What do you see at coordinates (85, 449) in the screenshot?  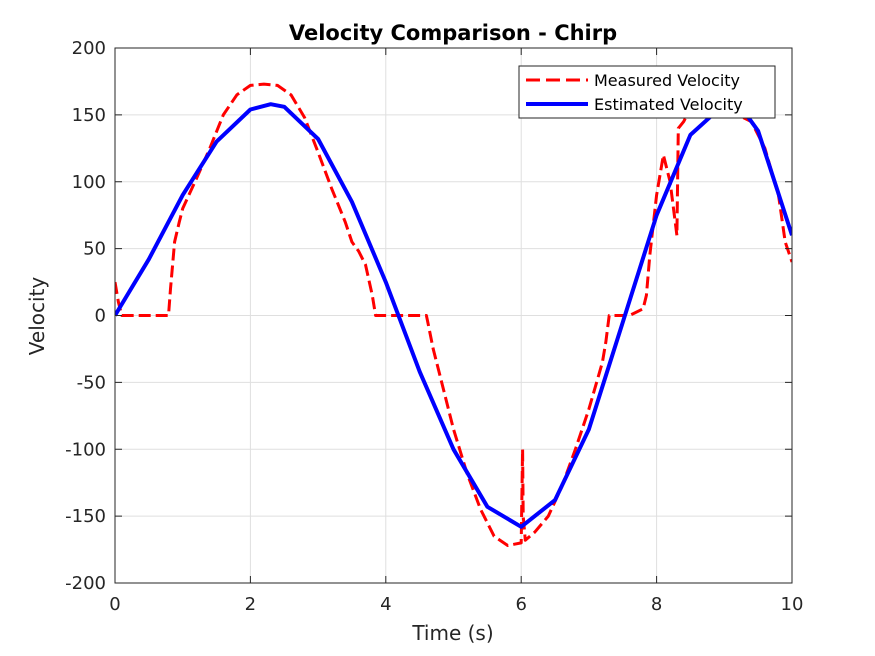 I see `y-tick-label: -100` at bounding box center [85, 449].